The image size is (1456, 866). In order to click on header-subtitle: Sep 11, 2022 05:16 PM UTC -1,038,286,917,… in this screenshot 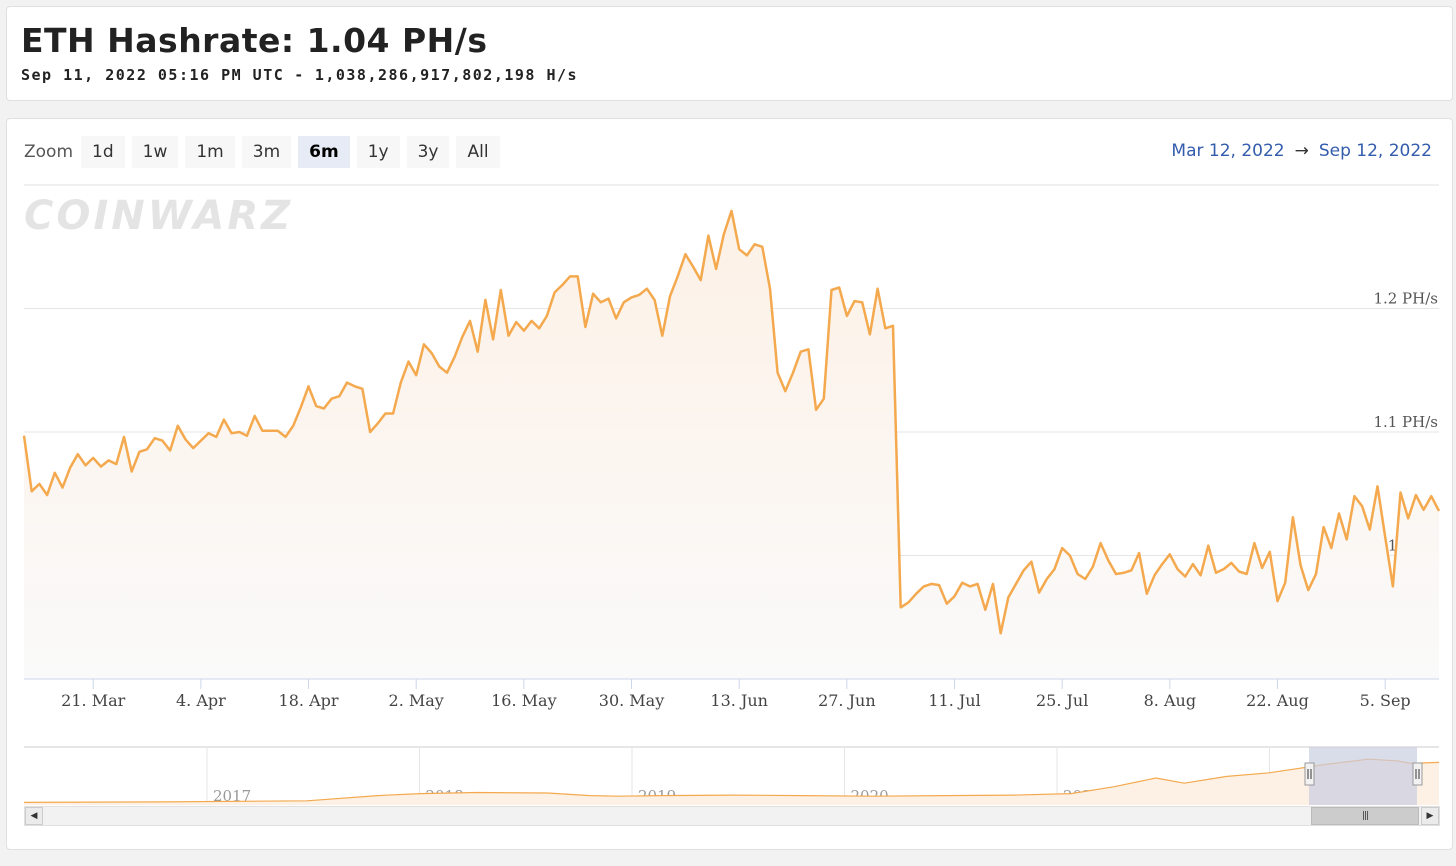, I will do `click(299, 75)`.